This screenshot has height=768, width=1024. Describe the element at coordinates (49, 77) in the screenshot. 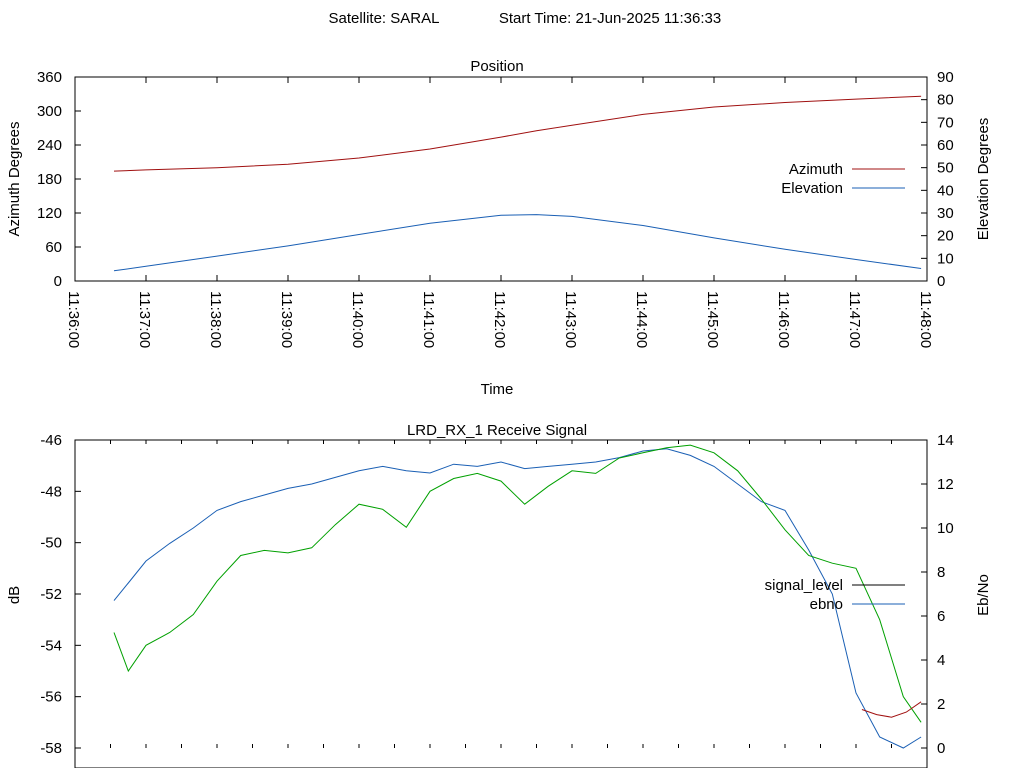

I see `y-tick-label: 360` at that location.